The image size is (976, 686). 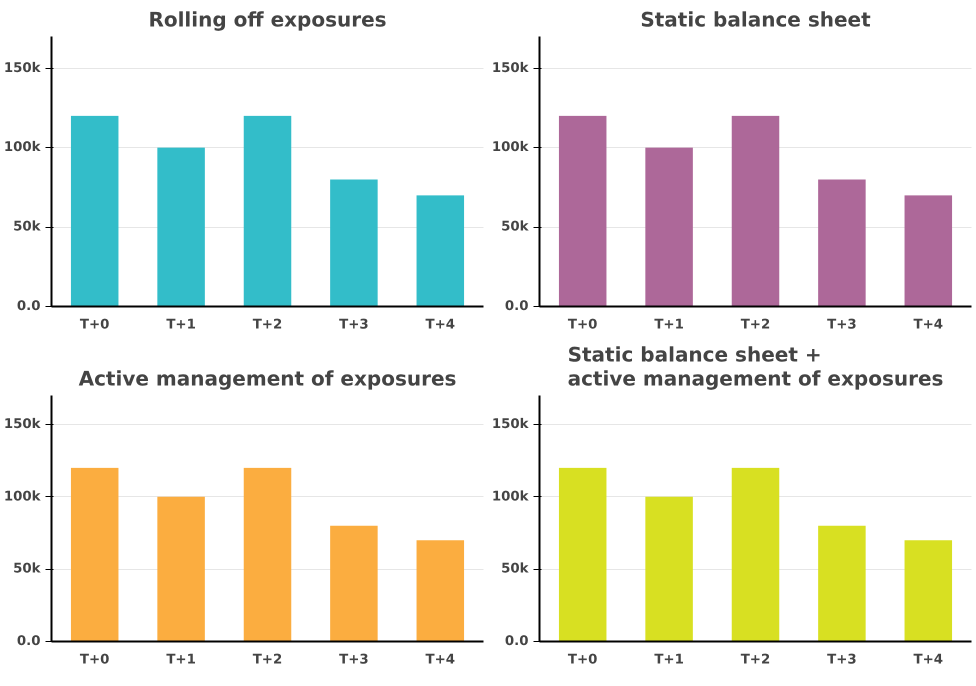 What do you see at coordinates (267, 20) in the screenshot?
I see `chart-title: Rolling off exposures` at bounding box center [267, 20].